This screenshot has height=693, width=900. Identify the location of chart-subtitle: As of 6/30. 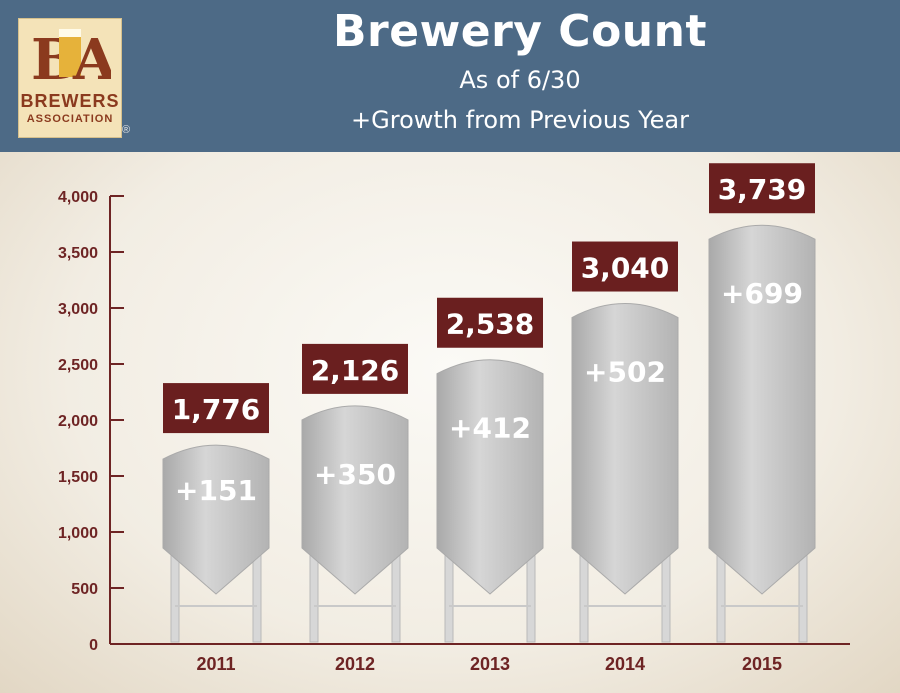
(520, 80).